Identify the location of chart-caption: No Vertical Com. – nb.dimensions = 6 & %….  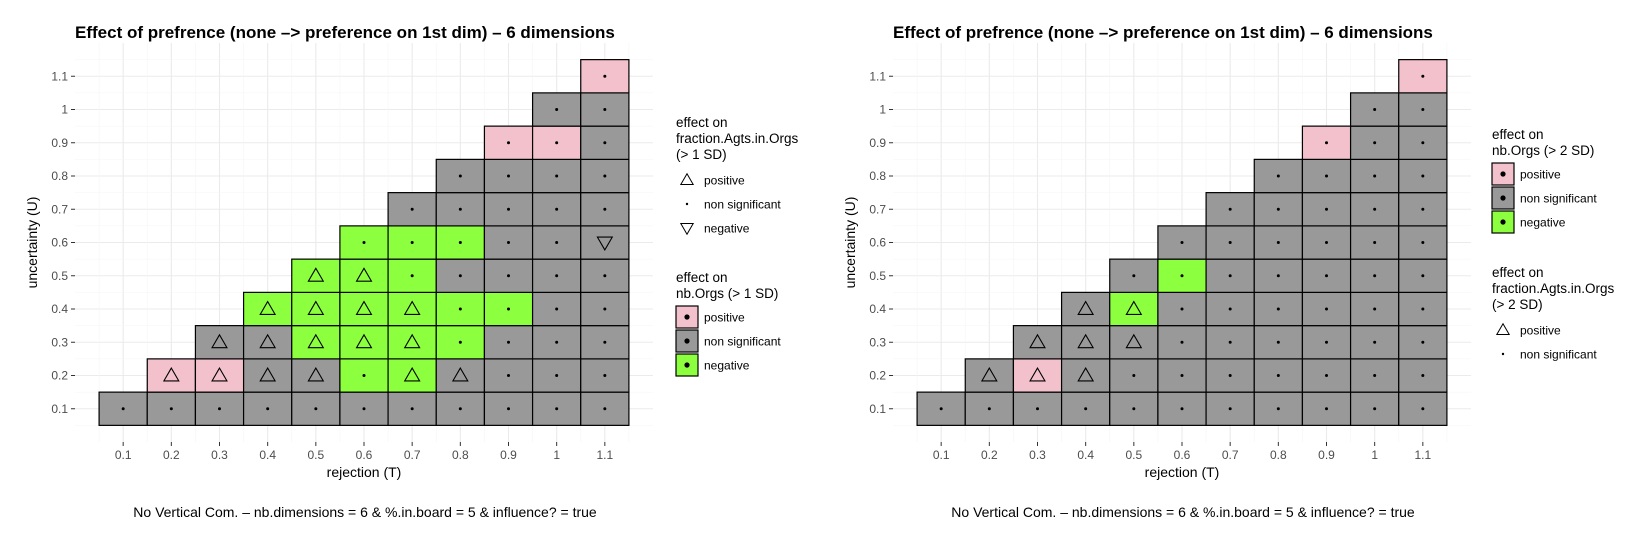
(1183, 512).